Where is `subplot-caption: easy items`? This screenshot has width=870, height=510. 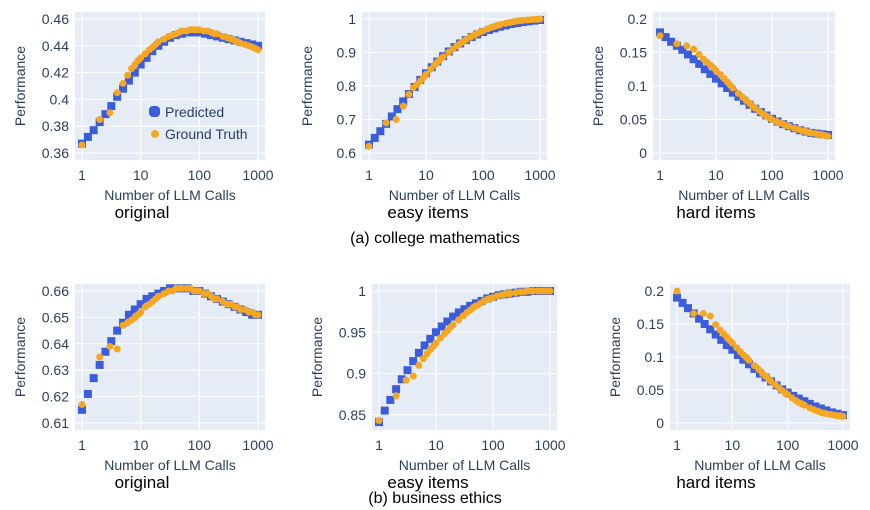 subplot-caption: easy items is located at coordinates (427, 212).